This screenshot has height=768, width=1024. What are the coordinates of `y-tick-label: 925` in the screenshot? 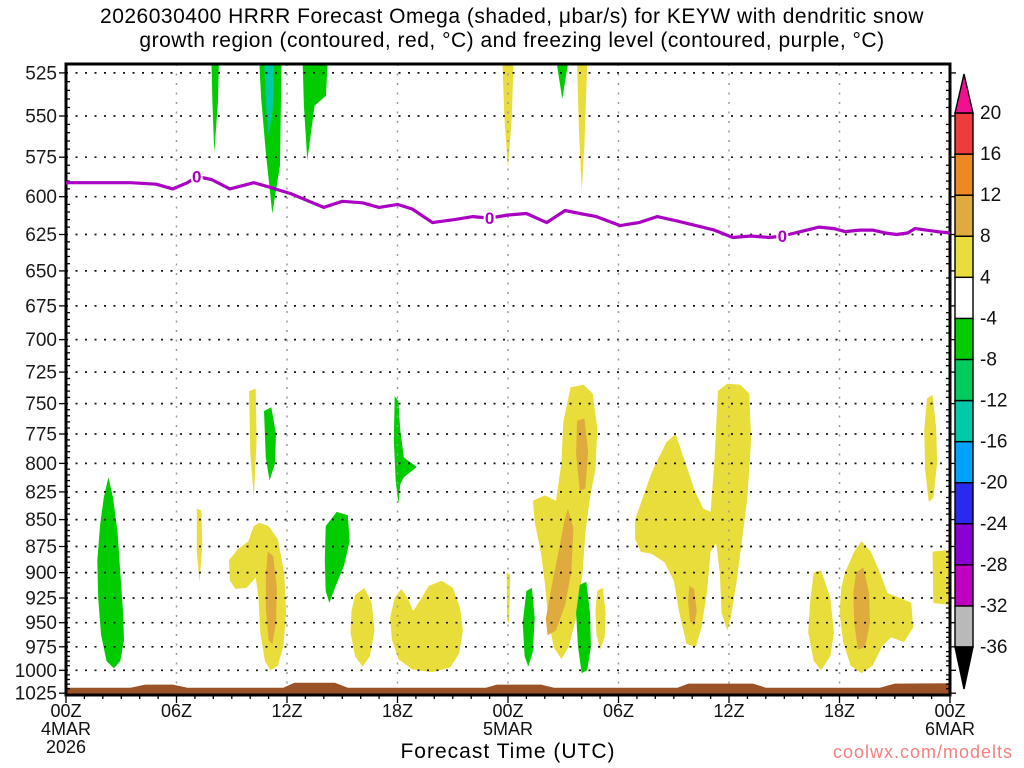 It's located at (41, 599).